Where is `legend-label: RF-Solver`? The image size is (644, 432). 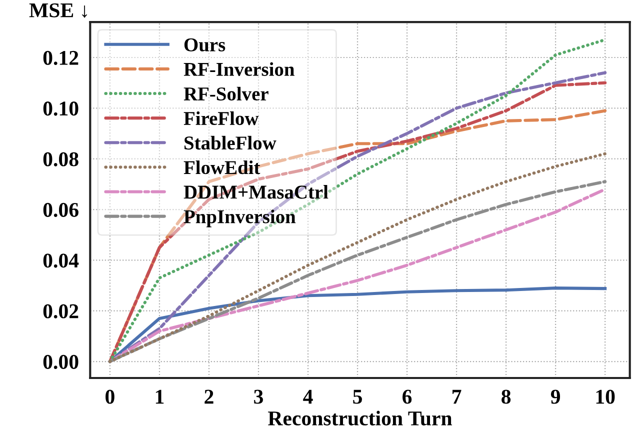 legend-label: RF-Solver is located at coordinates (226, 93).